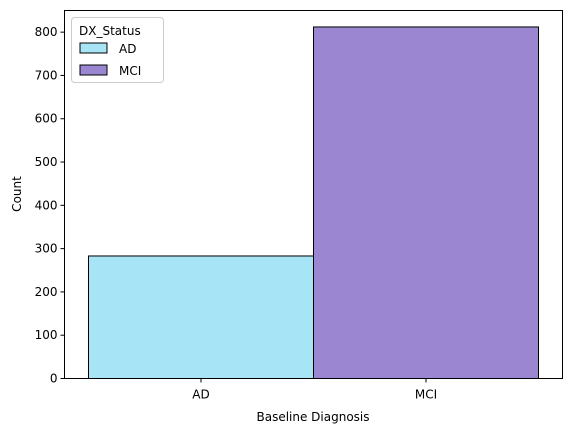 The height and width of the screenshot is (437, 571). Describe the element at coordinates (312, 417) in the screenshot. I see `x-axis-label: Baseline Diagnosis` at that location.